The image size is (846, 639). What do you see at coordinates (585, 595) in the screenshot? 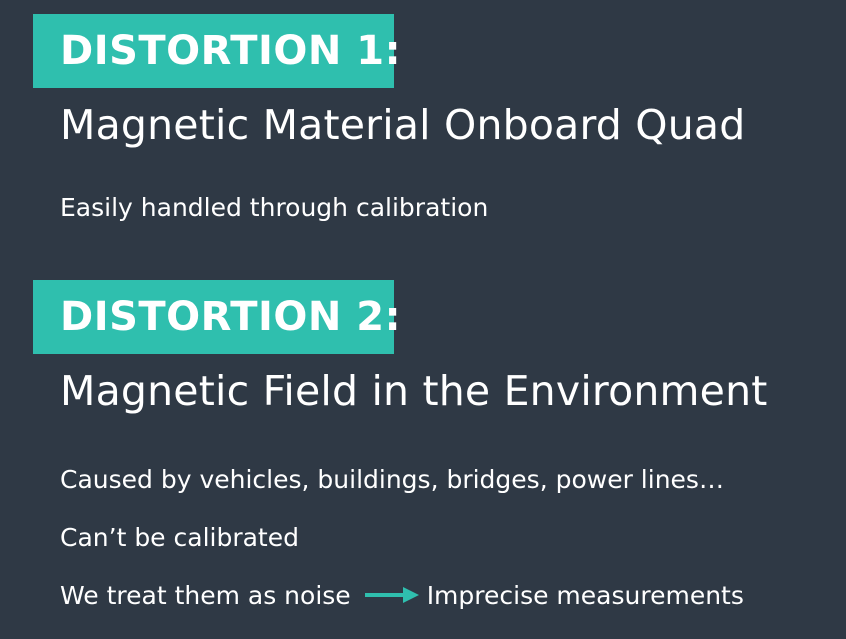
I see `conclusion-right-text: Imprecise measurements` at bounding box center [585, 595].